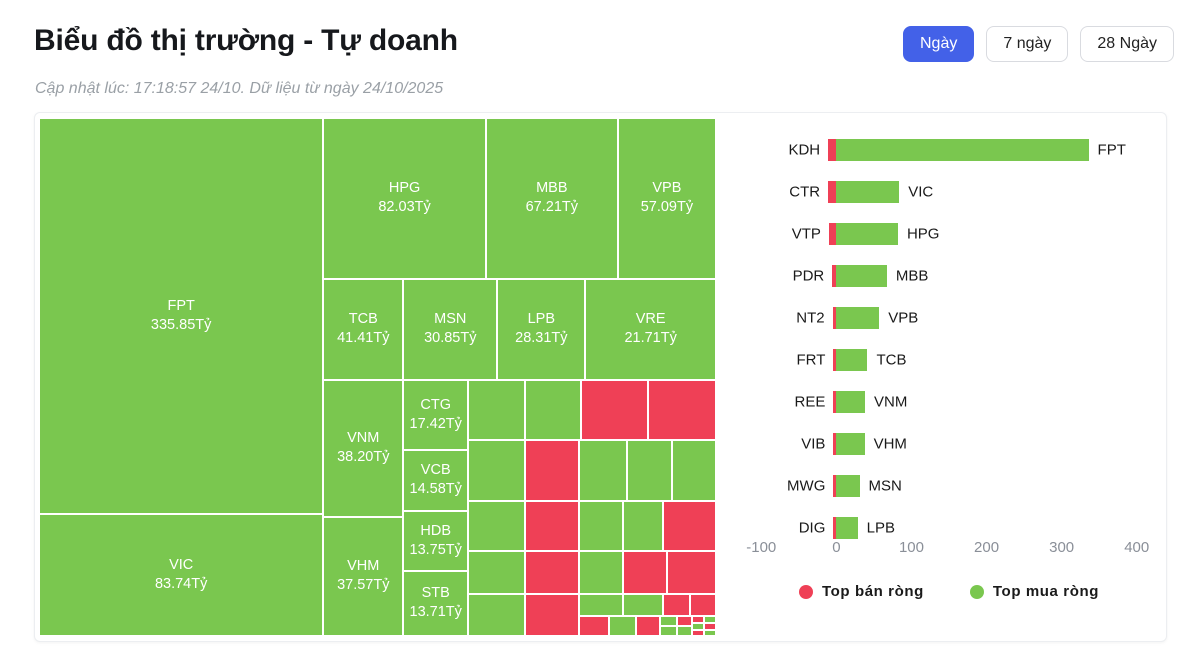  I want to click on treemap-tile-value: 13.71Tỷ, so click(435, 612).